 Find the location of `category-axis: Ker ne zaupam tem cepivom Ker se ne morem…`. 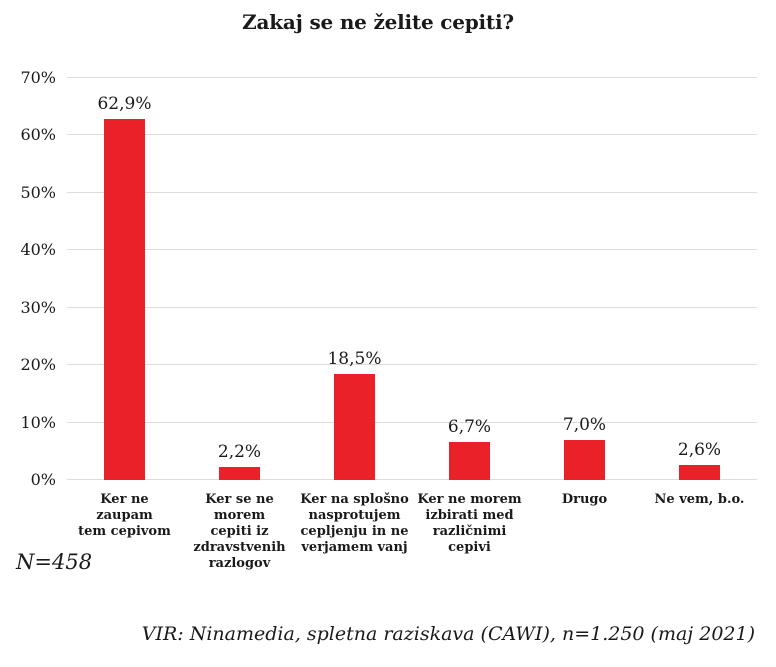

category-axis: Ker ne zaupam tem cepivom Ker se ne morem… is located at coordinates (412, 532).